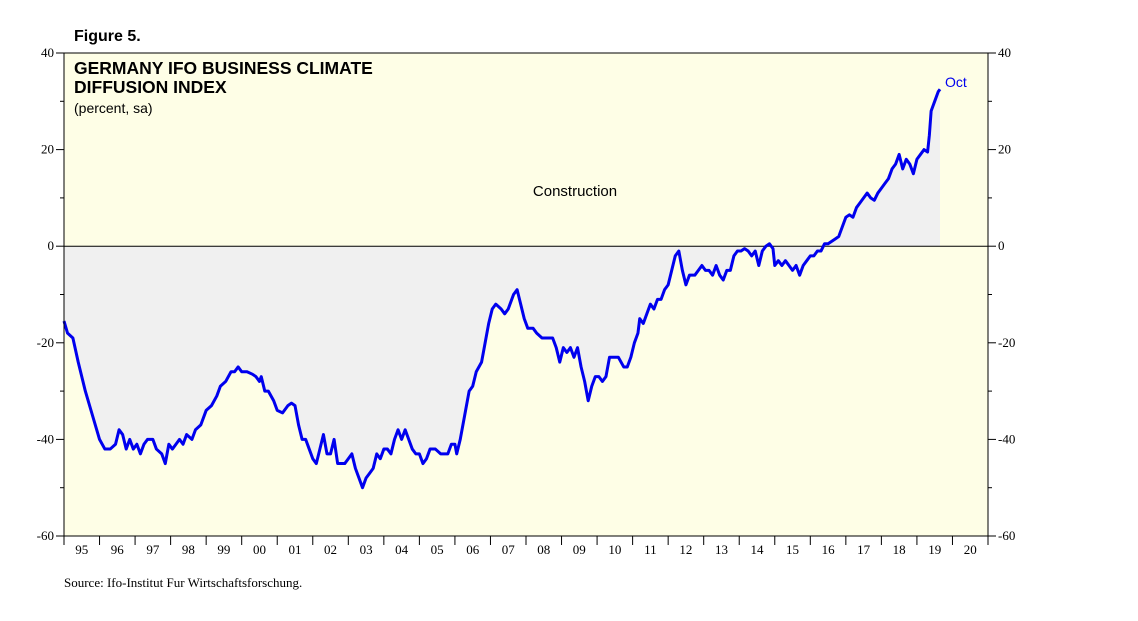 Image resolution: width=1138 pixels, height=621 pixels. What do you see at coordinates (1001, 294) in the screenshot?
I see `y-axis-right: -60 -40 -20 0 20 40` at bounding box center [1001, 294].